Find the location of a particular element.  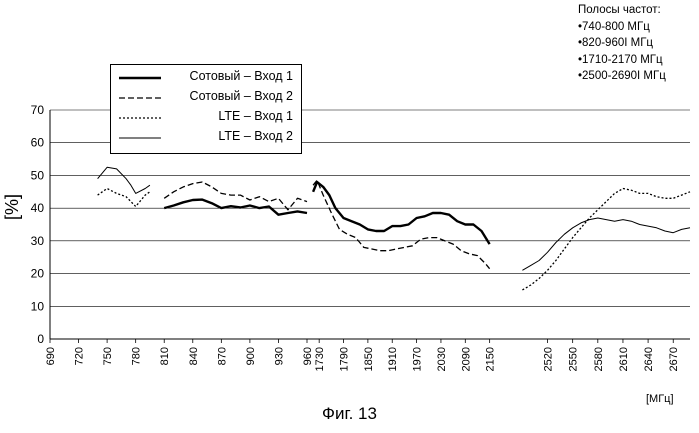

x-tick-label: 2580 is located at coordinates (599, 359).